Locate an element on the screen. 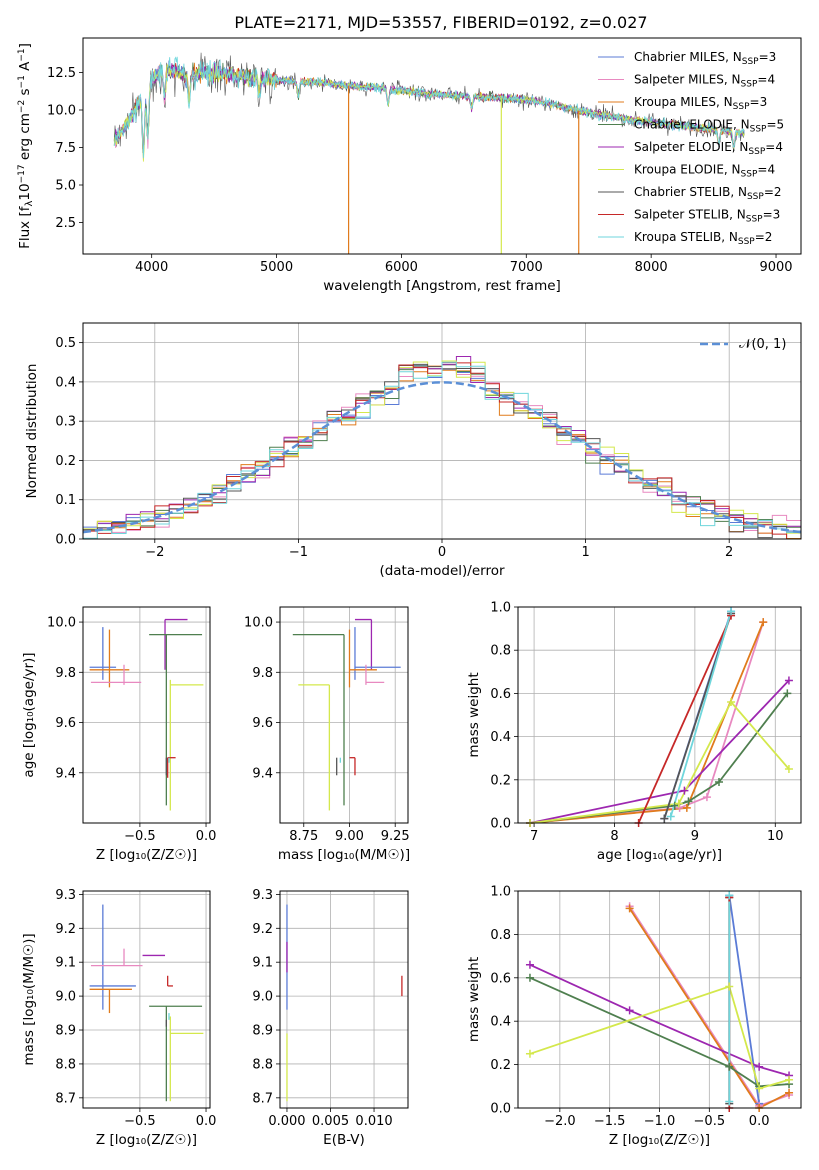 The height and width of the screenshot is (1170, 819). x-axis-label: wavelength [Angstrom, rest frame] is located at coordinates (442, 286).